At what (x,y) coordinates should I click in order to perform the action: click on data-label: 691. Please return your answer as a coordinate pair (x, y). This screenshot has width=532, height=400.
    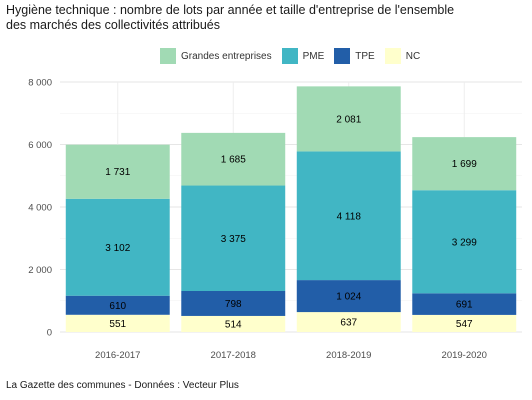
    Looking at the image, I should click on (464, 305).